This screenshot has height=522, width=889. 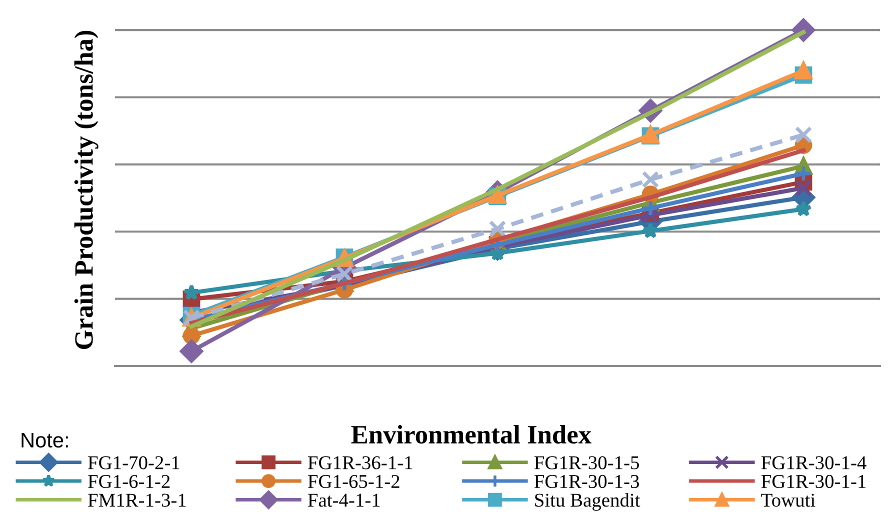 I want to click on legend-label: FG1-65-1-2, so click(x=354, y=481).